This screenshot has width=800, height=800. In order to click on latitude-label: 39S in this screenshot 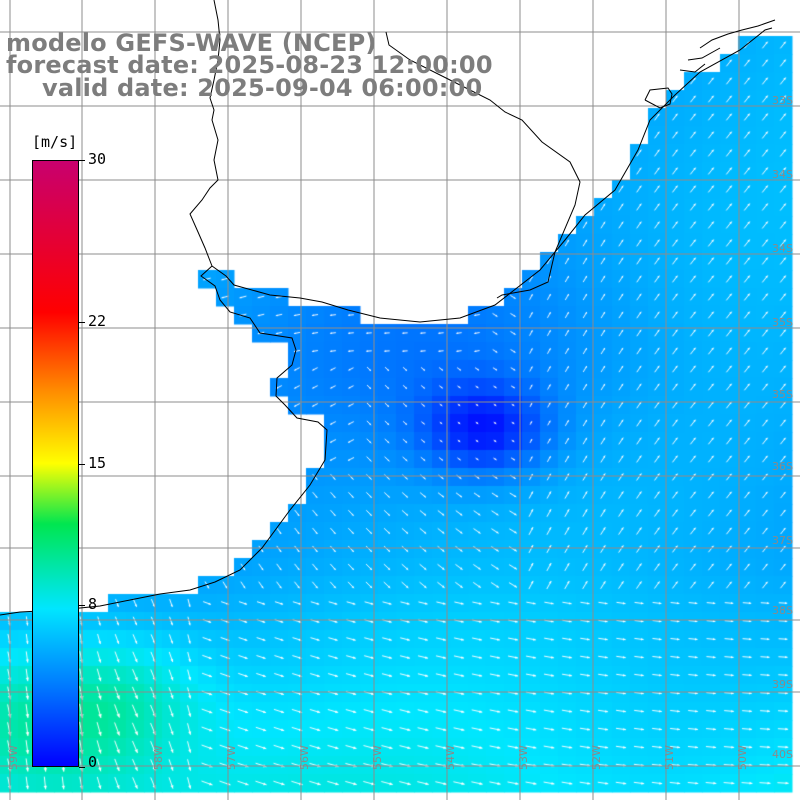, I will do `click(782, 684)`.